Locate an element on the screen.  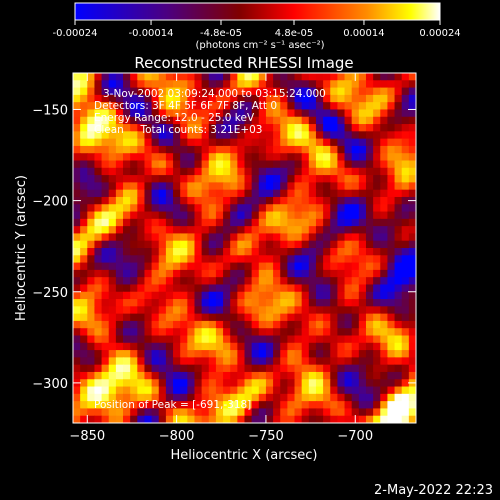
y-tick-label: −250 is located at coordinates (50, 293).